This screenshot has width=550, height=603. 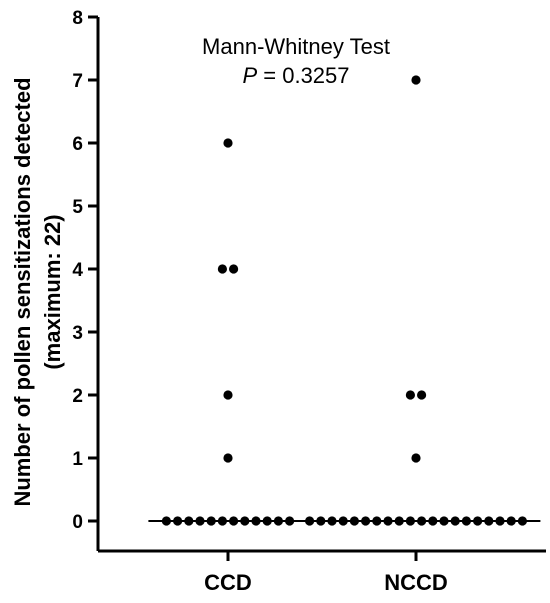 I want to click on p-value-annotation: P = 0.3257, so click(x=295, y=75).